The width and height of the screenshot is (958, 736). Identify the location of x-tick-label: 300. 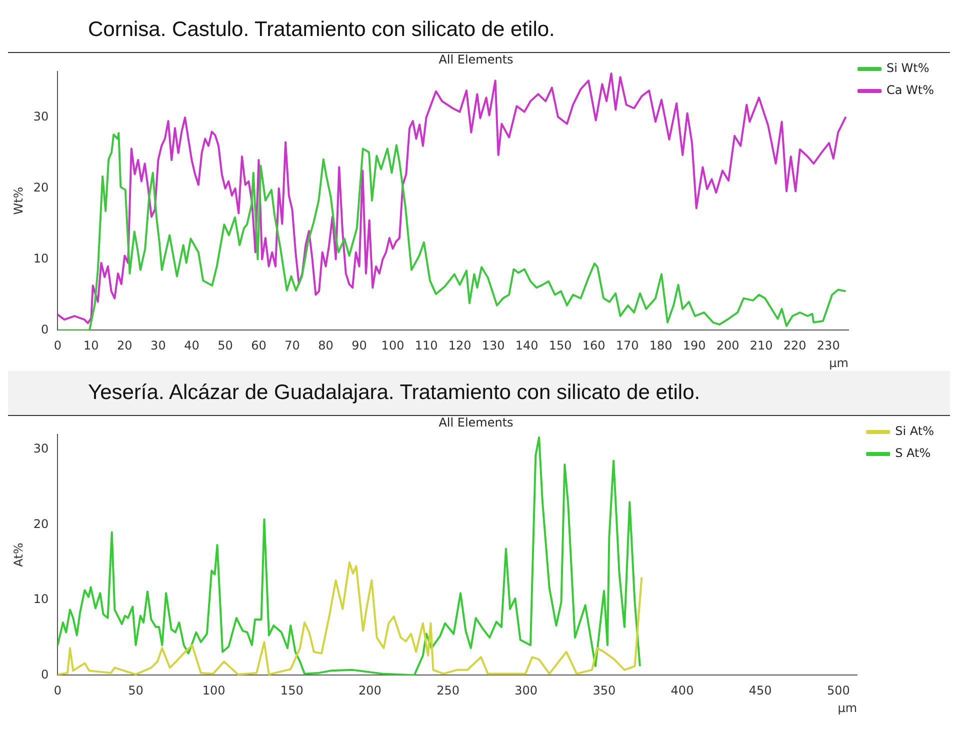
(526, 691).